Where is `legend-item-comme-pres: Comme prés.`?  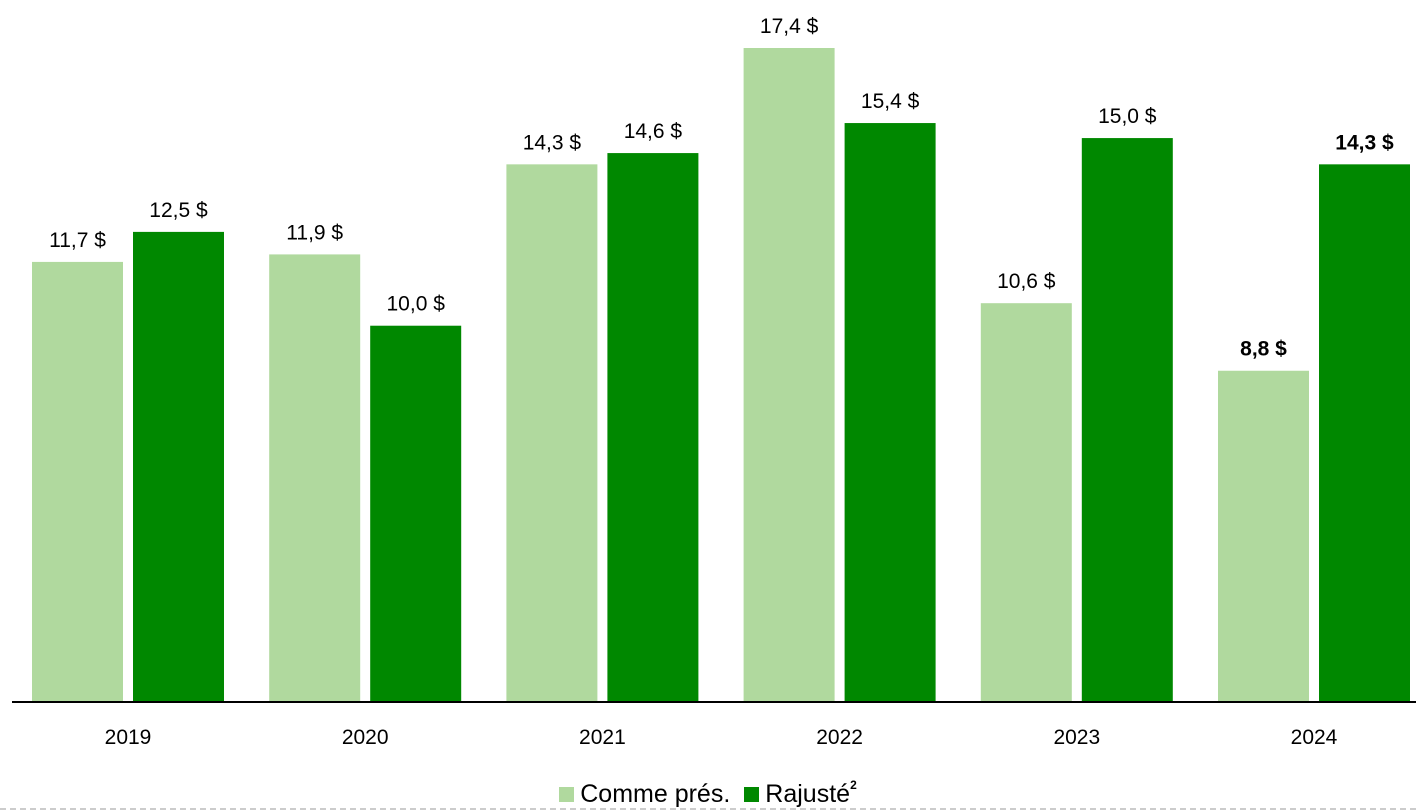 legend-item-comme-pres: Comme prés. is located at coordinates (644, 794).